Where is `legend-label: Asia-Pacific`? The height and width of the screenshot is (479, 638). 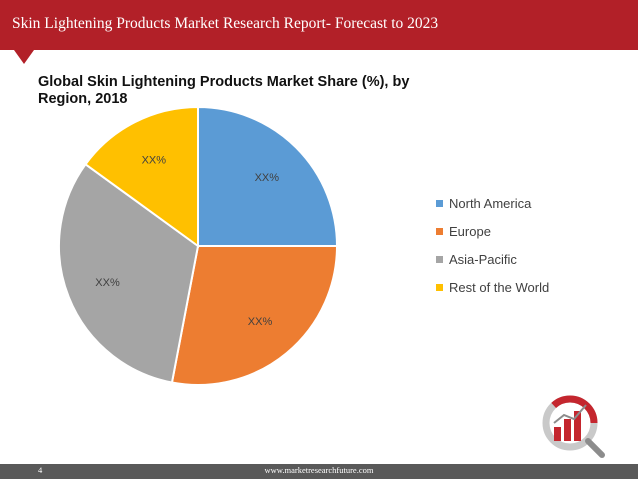
legend-label: Asia-Pacific is located at coordinates (483, 259).